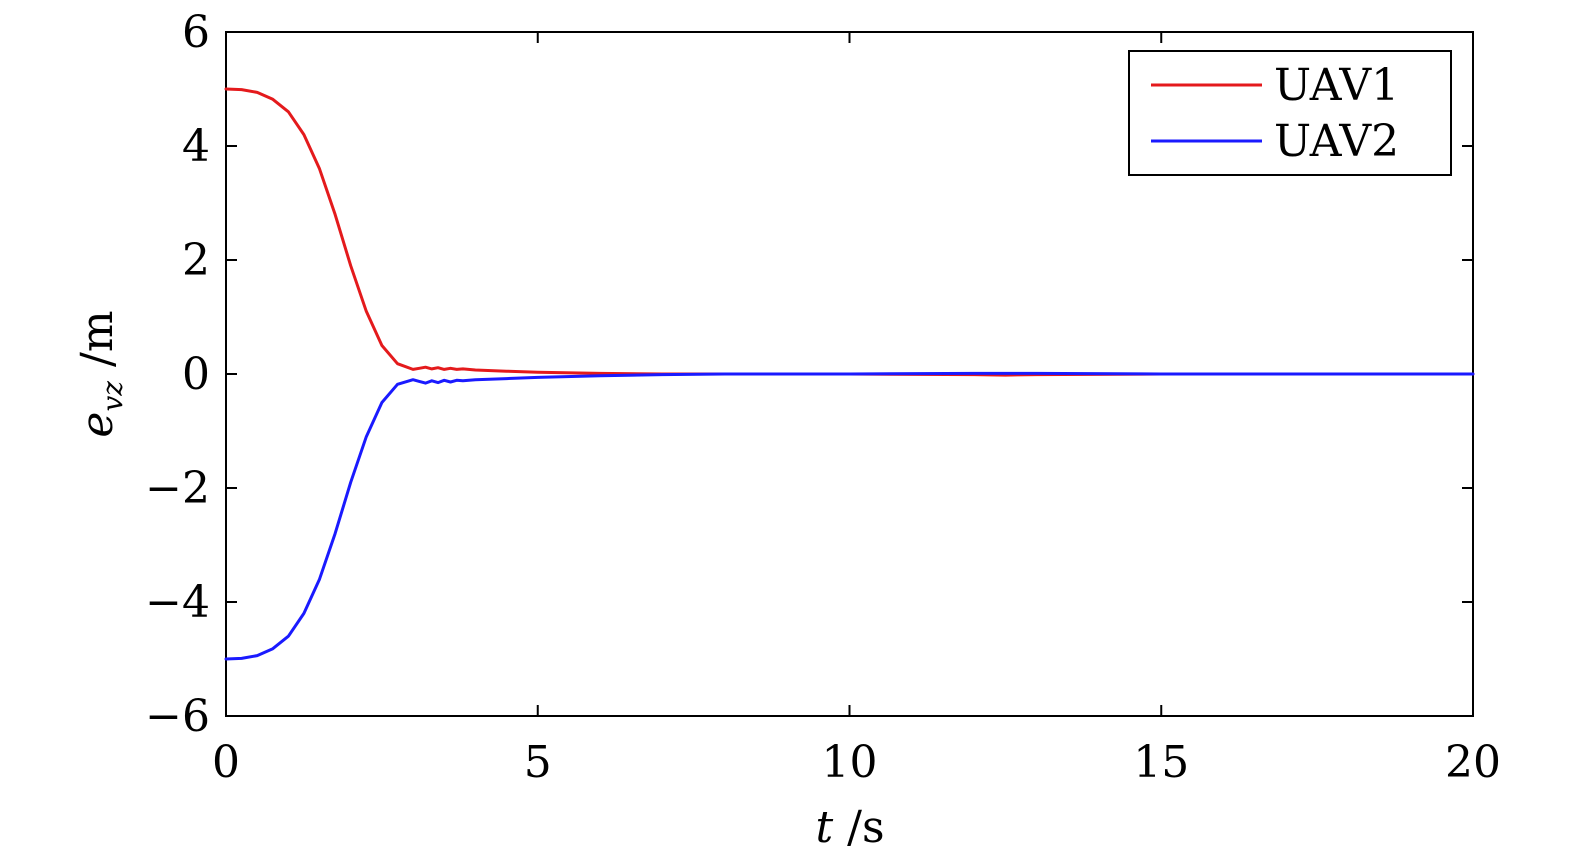  Describe the element at coordinates (196, 32) in the screenshot. I see `y-tick-label: 6` at that location.